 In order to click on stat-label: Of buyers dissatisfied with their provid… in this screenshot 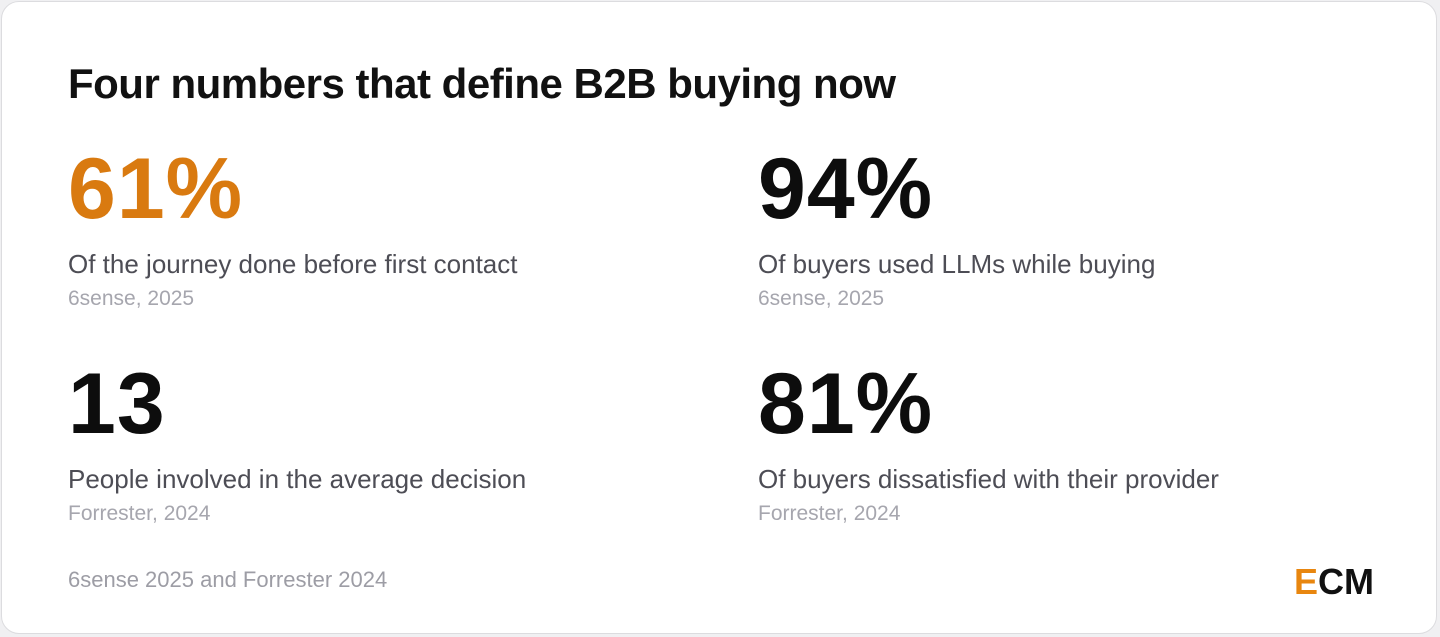, I will do `click(988, 479)`.